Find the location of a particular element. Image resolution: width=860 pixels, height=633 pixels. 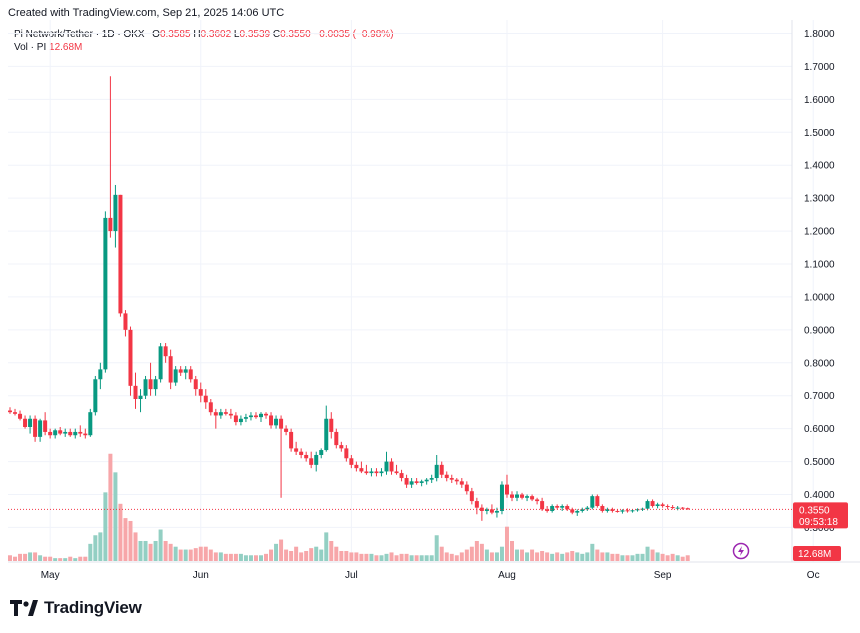

y-tick-label: 1.6000 is located at coordinates (819, 100).